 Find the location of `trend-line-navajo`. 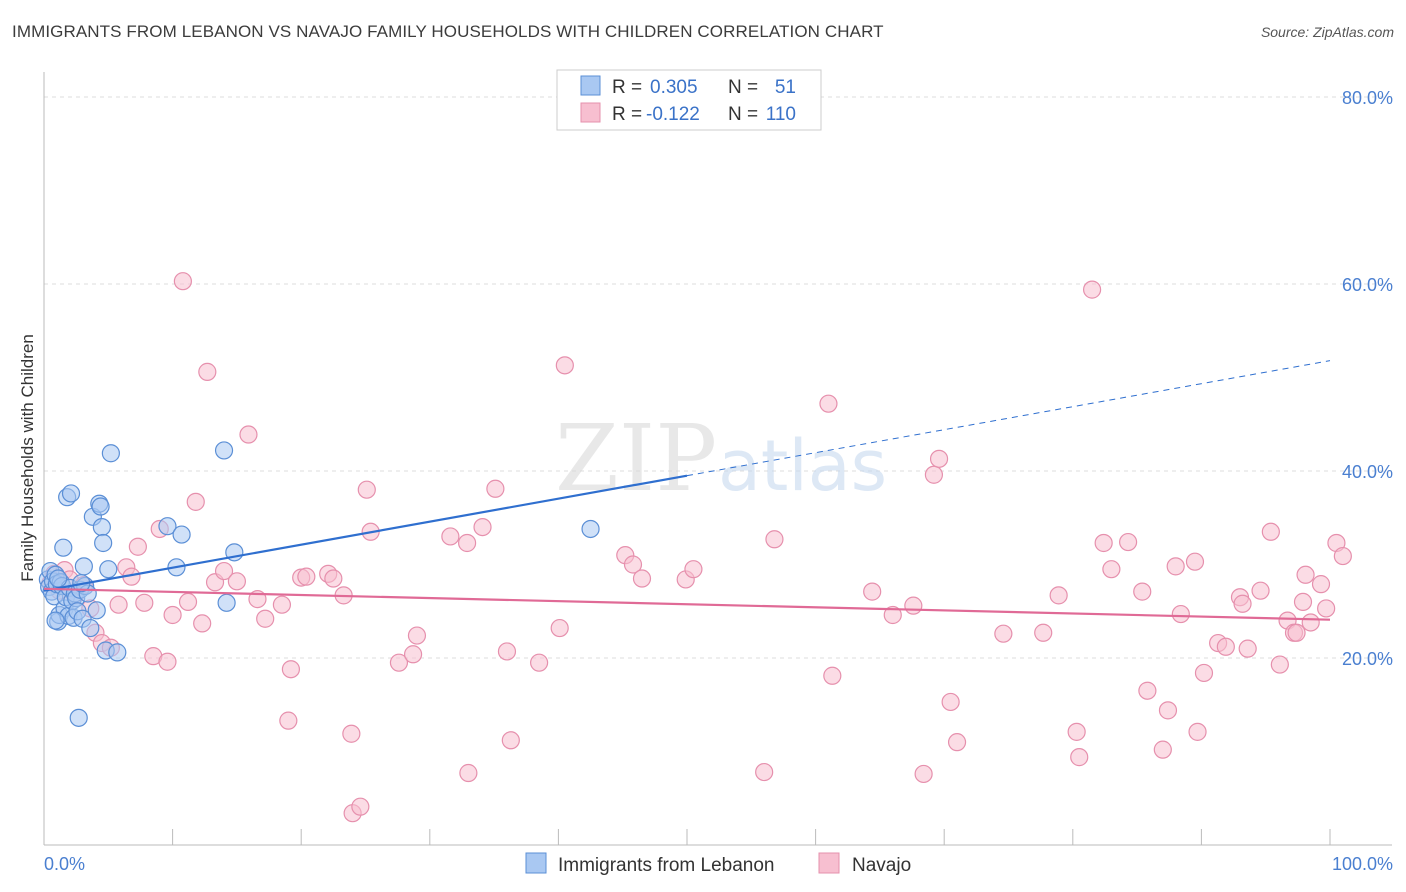

trend-line-navajo is located at coordinates (687, 604).